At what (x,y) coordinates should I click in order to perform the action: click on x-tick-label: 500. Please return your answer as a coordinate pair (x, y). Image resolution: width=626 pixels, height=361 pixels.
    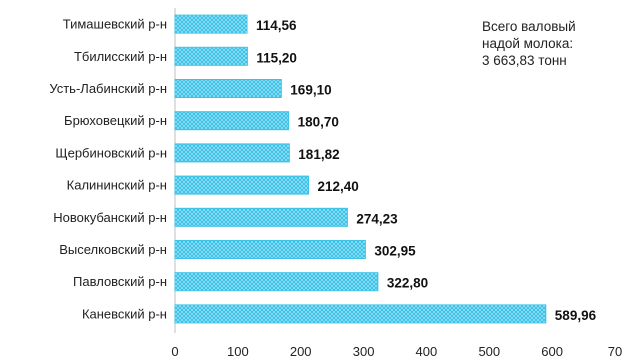
    Looking at the image, I should click on (489, 351).